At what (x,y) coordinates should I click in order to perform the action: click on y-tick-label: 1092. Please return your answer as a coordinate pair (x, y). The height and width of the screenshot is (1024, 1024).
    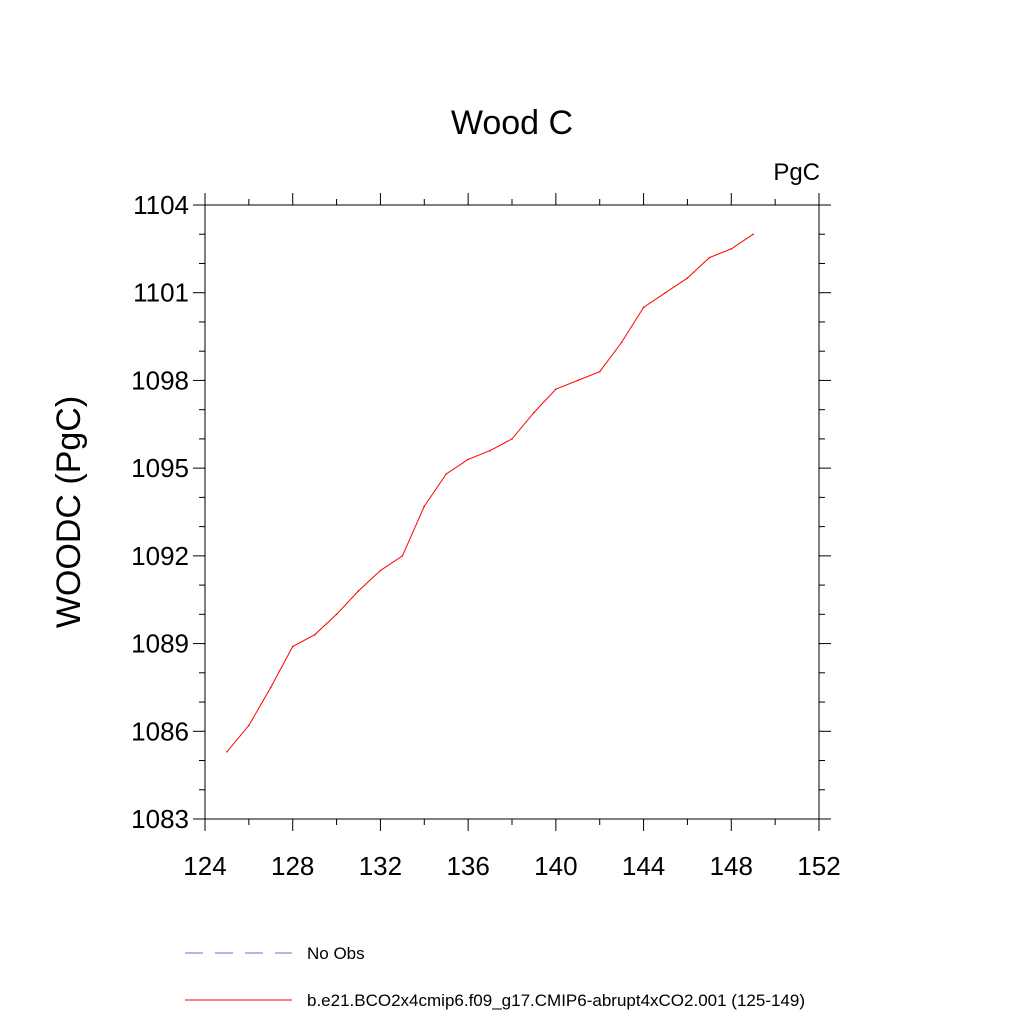
    Looking at the image, I should click on (160, 556).